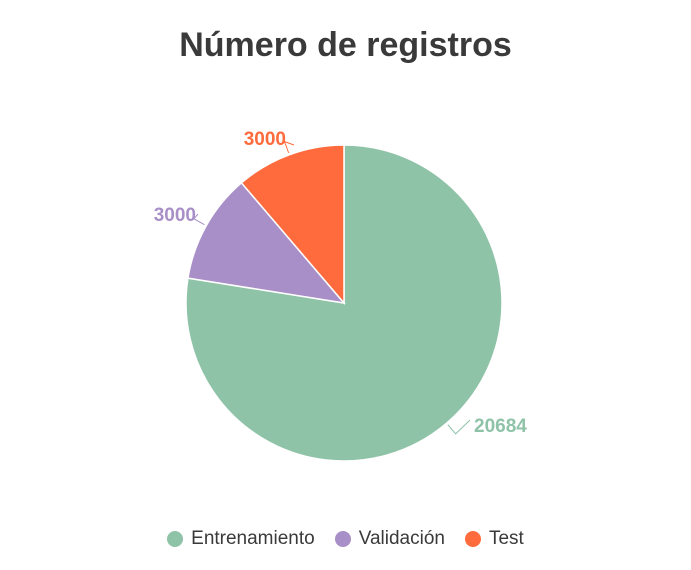 This screenshot has width=691, height=570. I want to click on legend-item-entrenamiento: Entrenamiento, so click(241, 539).